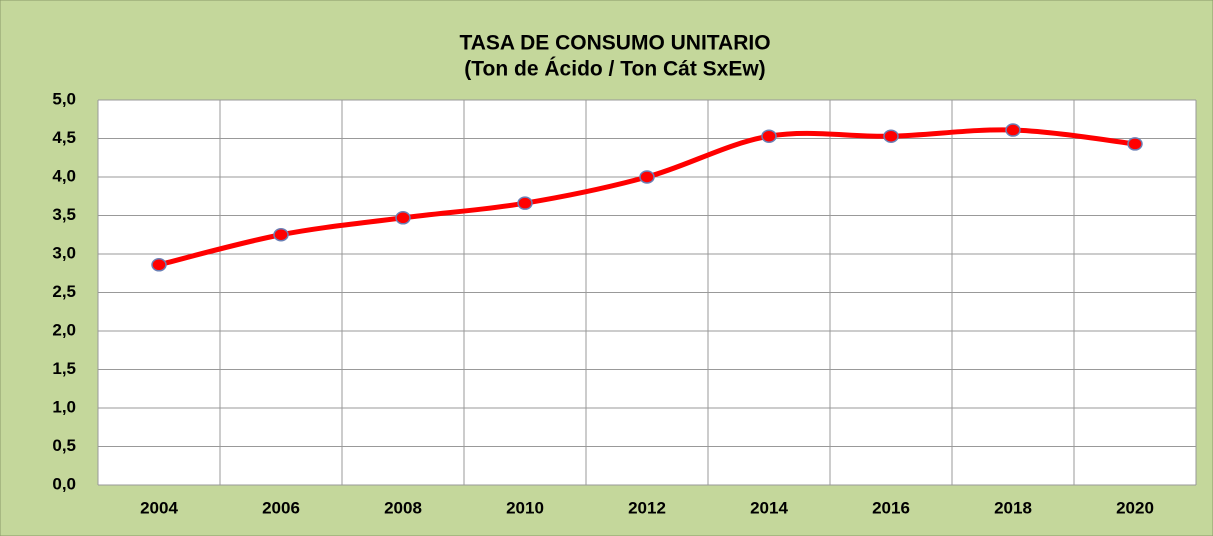 Image resolution: width=1213 pixels, height=536 pixels. Describe the element at coordinates (614, 69) in the screenshot. I see `chart-subtitle: (Ton de Ácido / Ton Cát SxEw)` at that location.